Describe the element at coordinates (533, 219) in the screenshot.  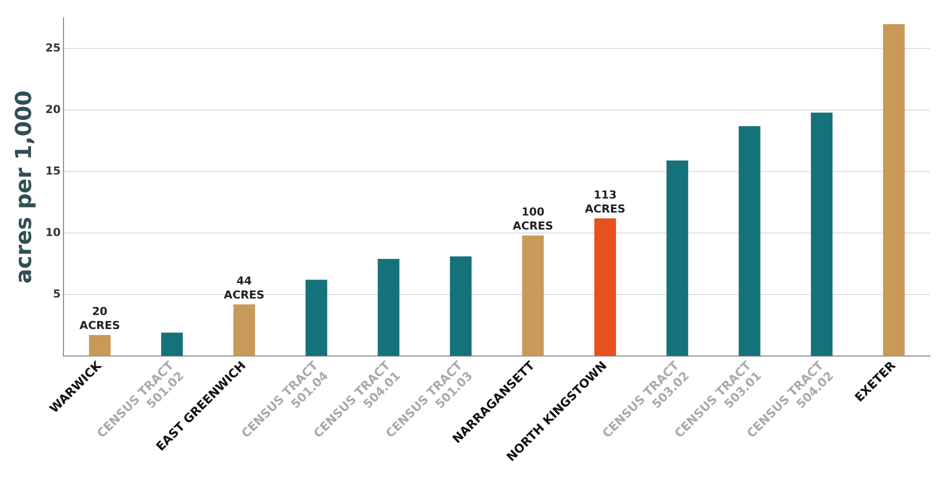
I see `annotation: 100 ACRES` at that location.